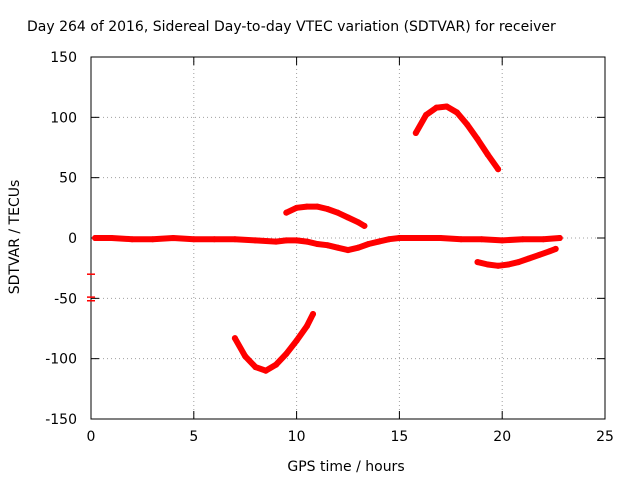 Image resolution: width=640 pixels, height=480 pixels. Describe the element at coordinates (297, 437) in the screenshot. I see `x-tick-label: 10` at that location.